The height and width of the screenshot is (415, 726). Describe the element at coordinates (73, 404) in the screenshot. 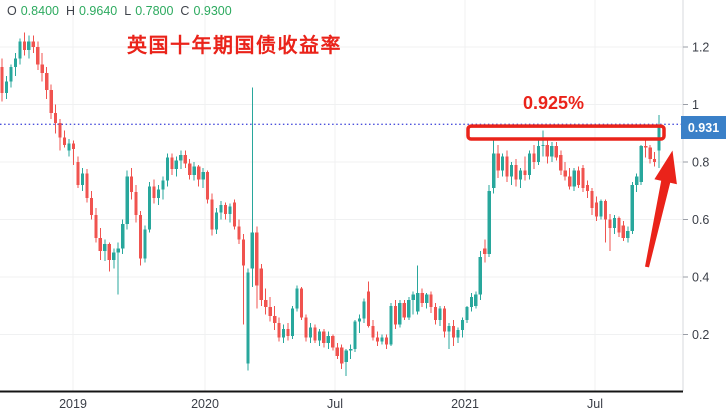

I see `x-axis-label: 2019` at that location.